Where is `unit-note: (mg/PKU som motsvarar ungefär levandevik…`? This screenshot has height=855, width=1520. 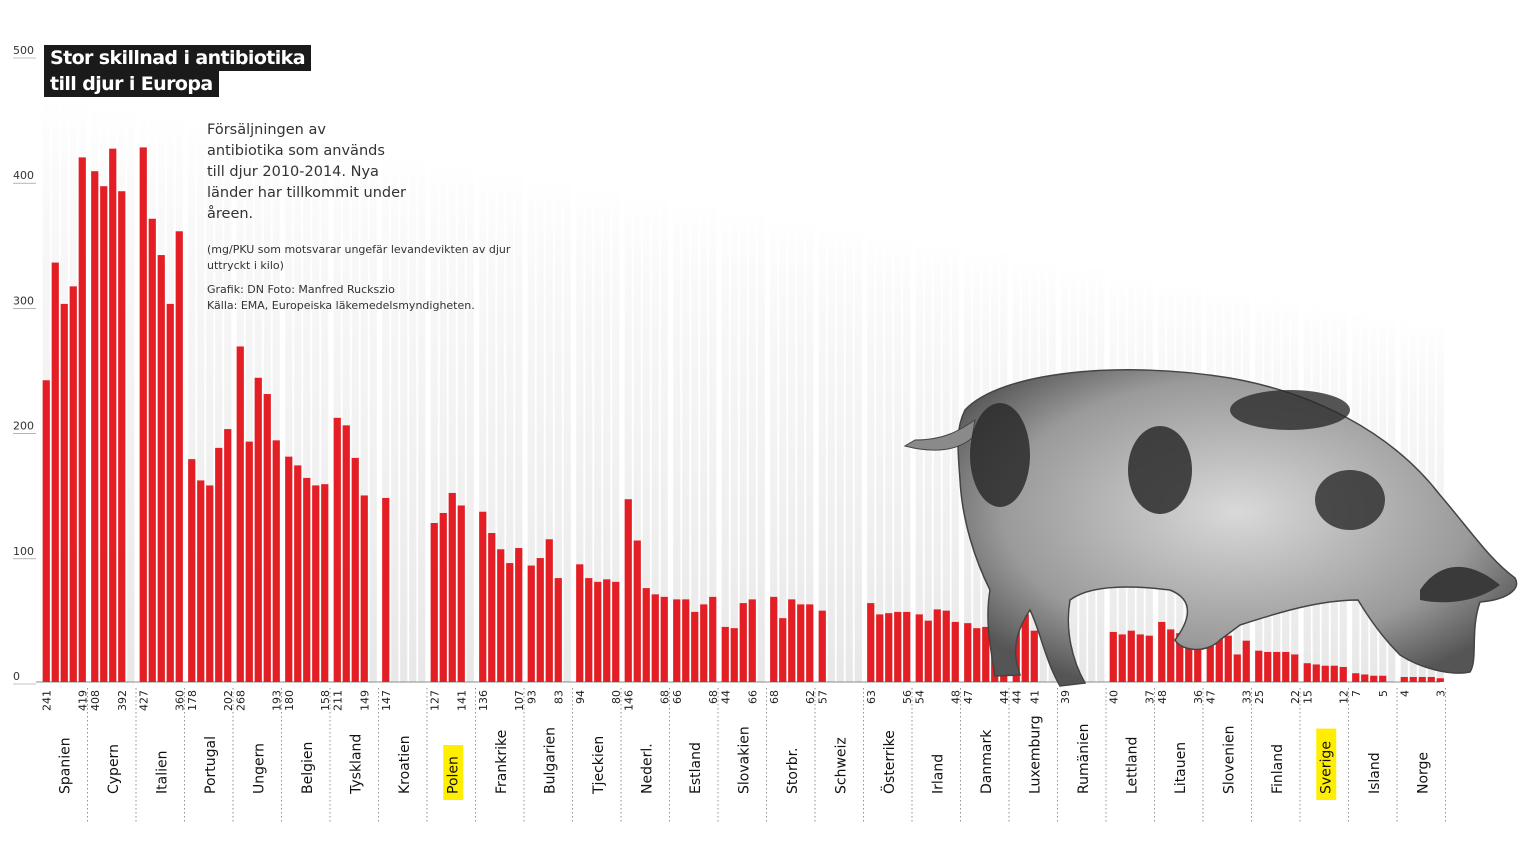 unit-note: (mg/PKU som motsvarar ungefär levandevik… is located at coordinates (359, 257).